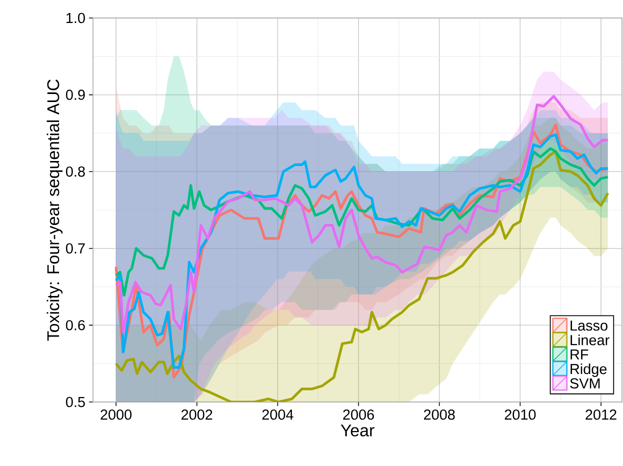  What do you see at coordinates (75, 248) in the screenshot?
I see `y-tick-label: 0.7` at bounding box center [75, 248].